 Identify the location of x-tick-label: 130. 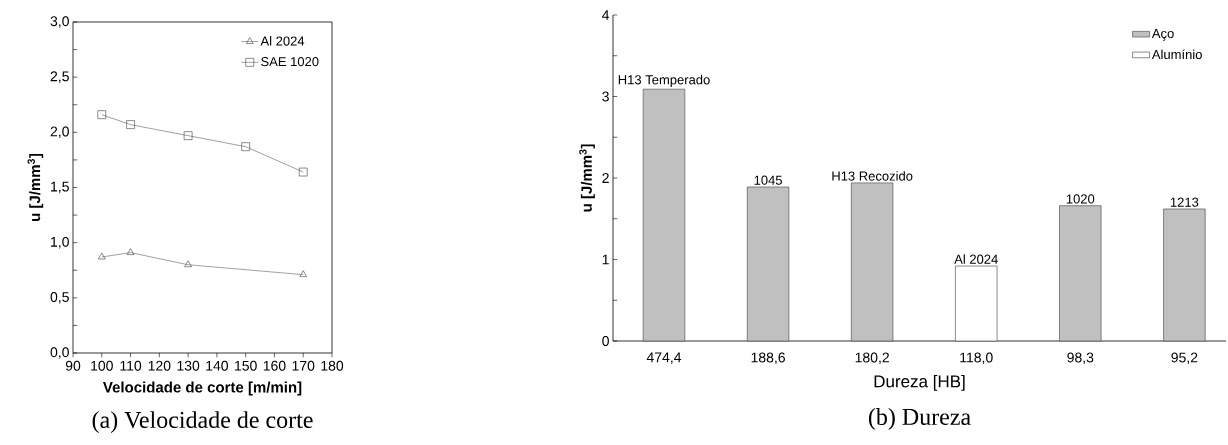
(188, 365).